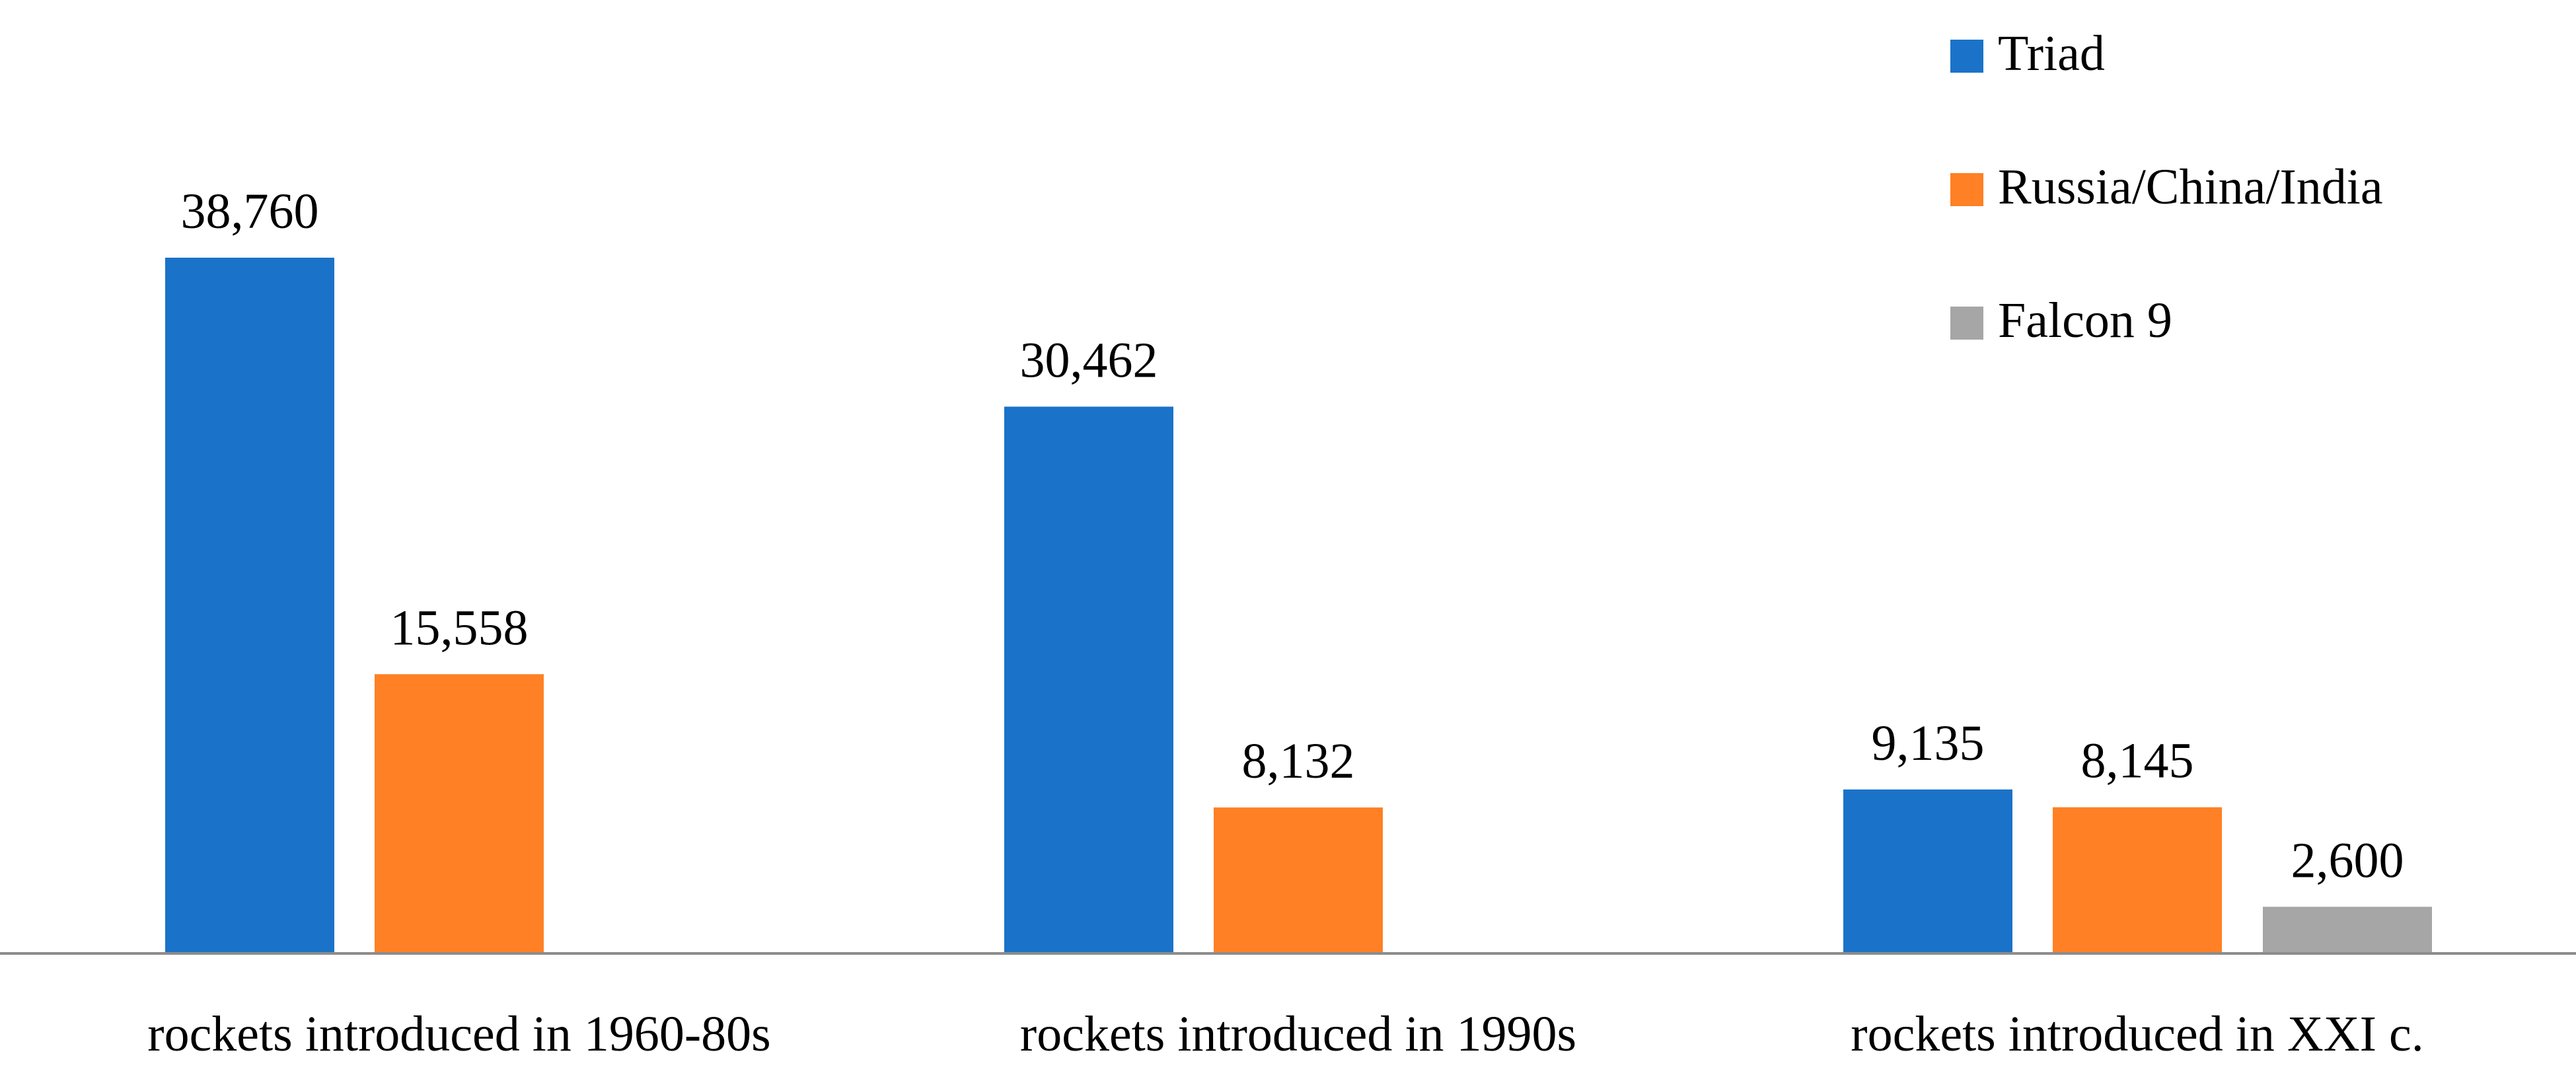  I want to click on legend-item-falcon-9: Falcon 9, so click(2061, 320).